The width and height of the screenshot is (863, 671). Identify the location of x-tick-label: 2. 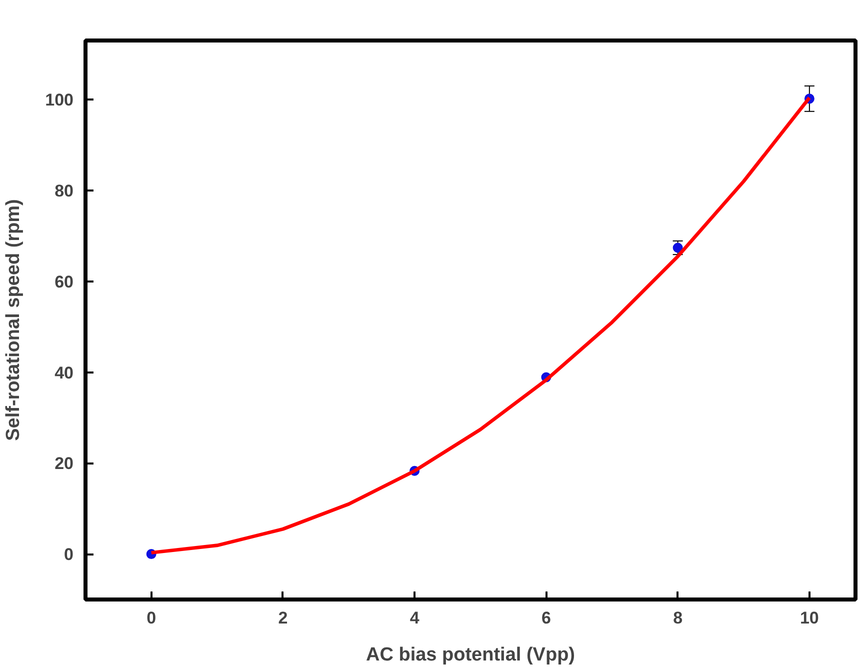
(283, 618).